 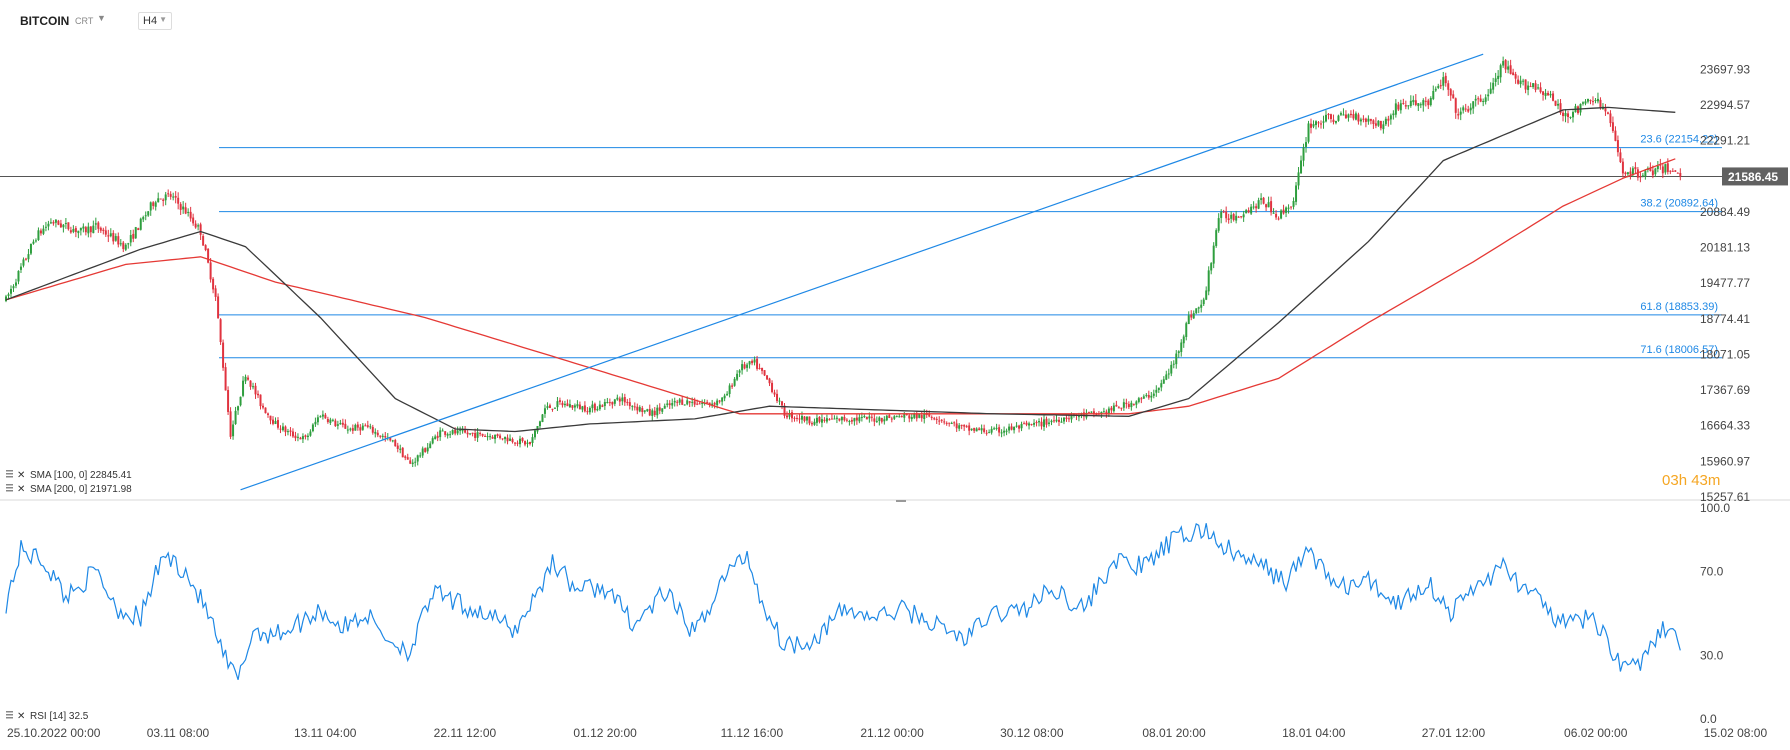 I want to click on candle-countdown: 03h 43m, so click(x=1691, y=480).